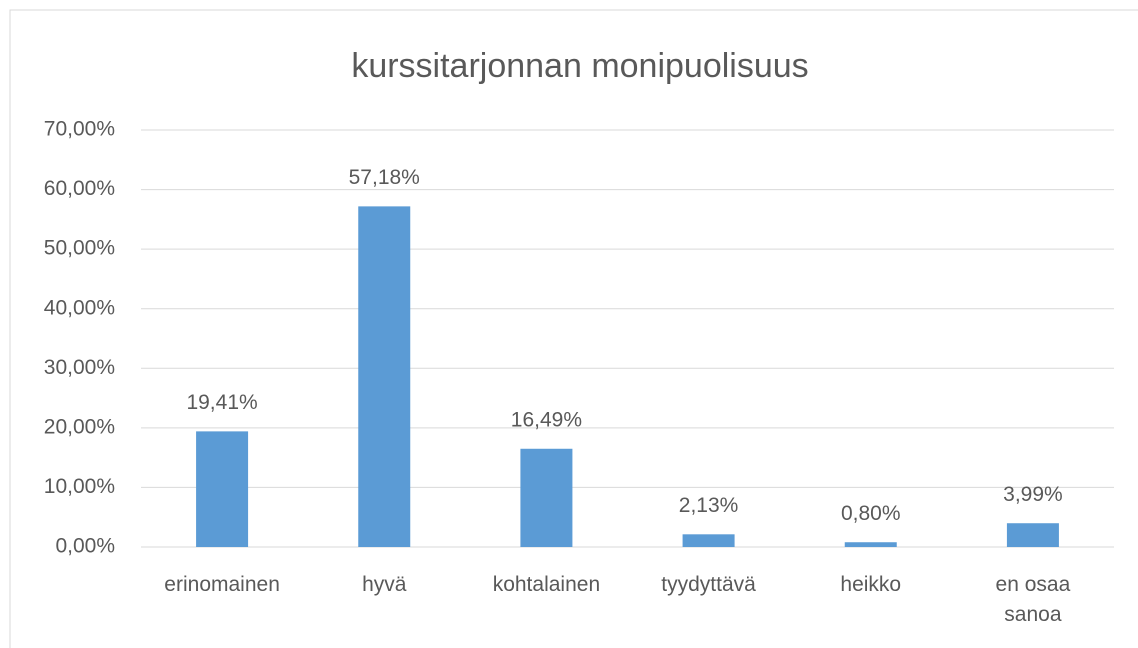 The width and height of the screenshot is (1138, 648). I want to click on data-label: 2,13%, so click(709, 505).